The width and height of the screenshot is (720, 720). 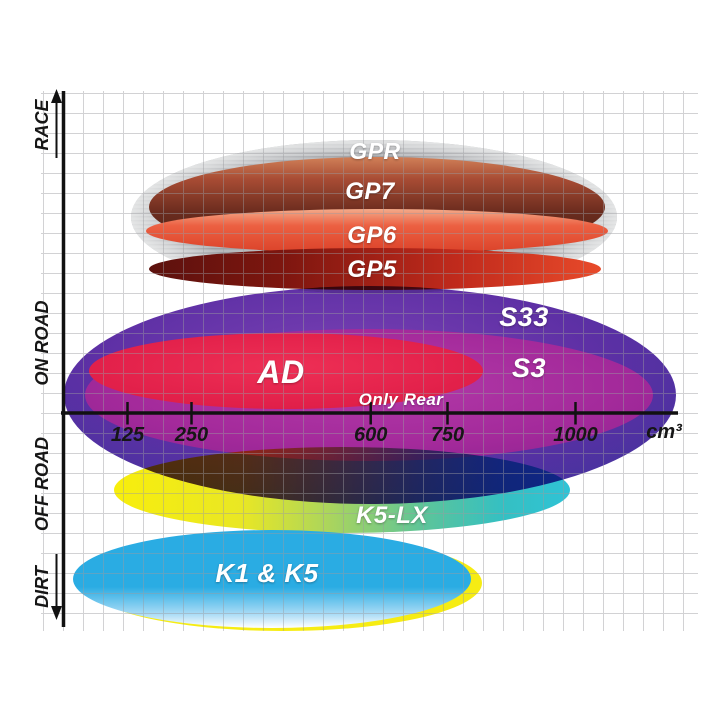 What do you see at coordinates (266, 573) in the screenshot?
I see `series-label-k1k5: K1 & K5` at bounding box center [266, 573].